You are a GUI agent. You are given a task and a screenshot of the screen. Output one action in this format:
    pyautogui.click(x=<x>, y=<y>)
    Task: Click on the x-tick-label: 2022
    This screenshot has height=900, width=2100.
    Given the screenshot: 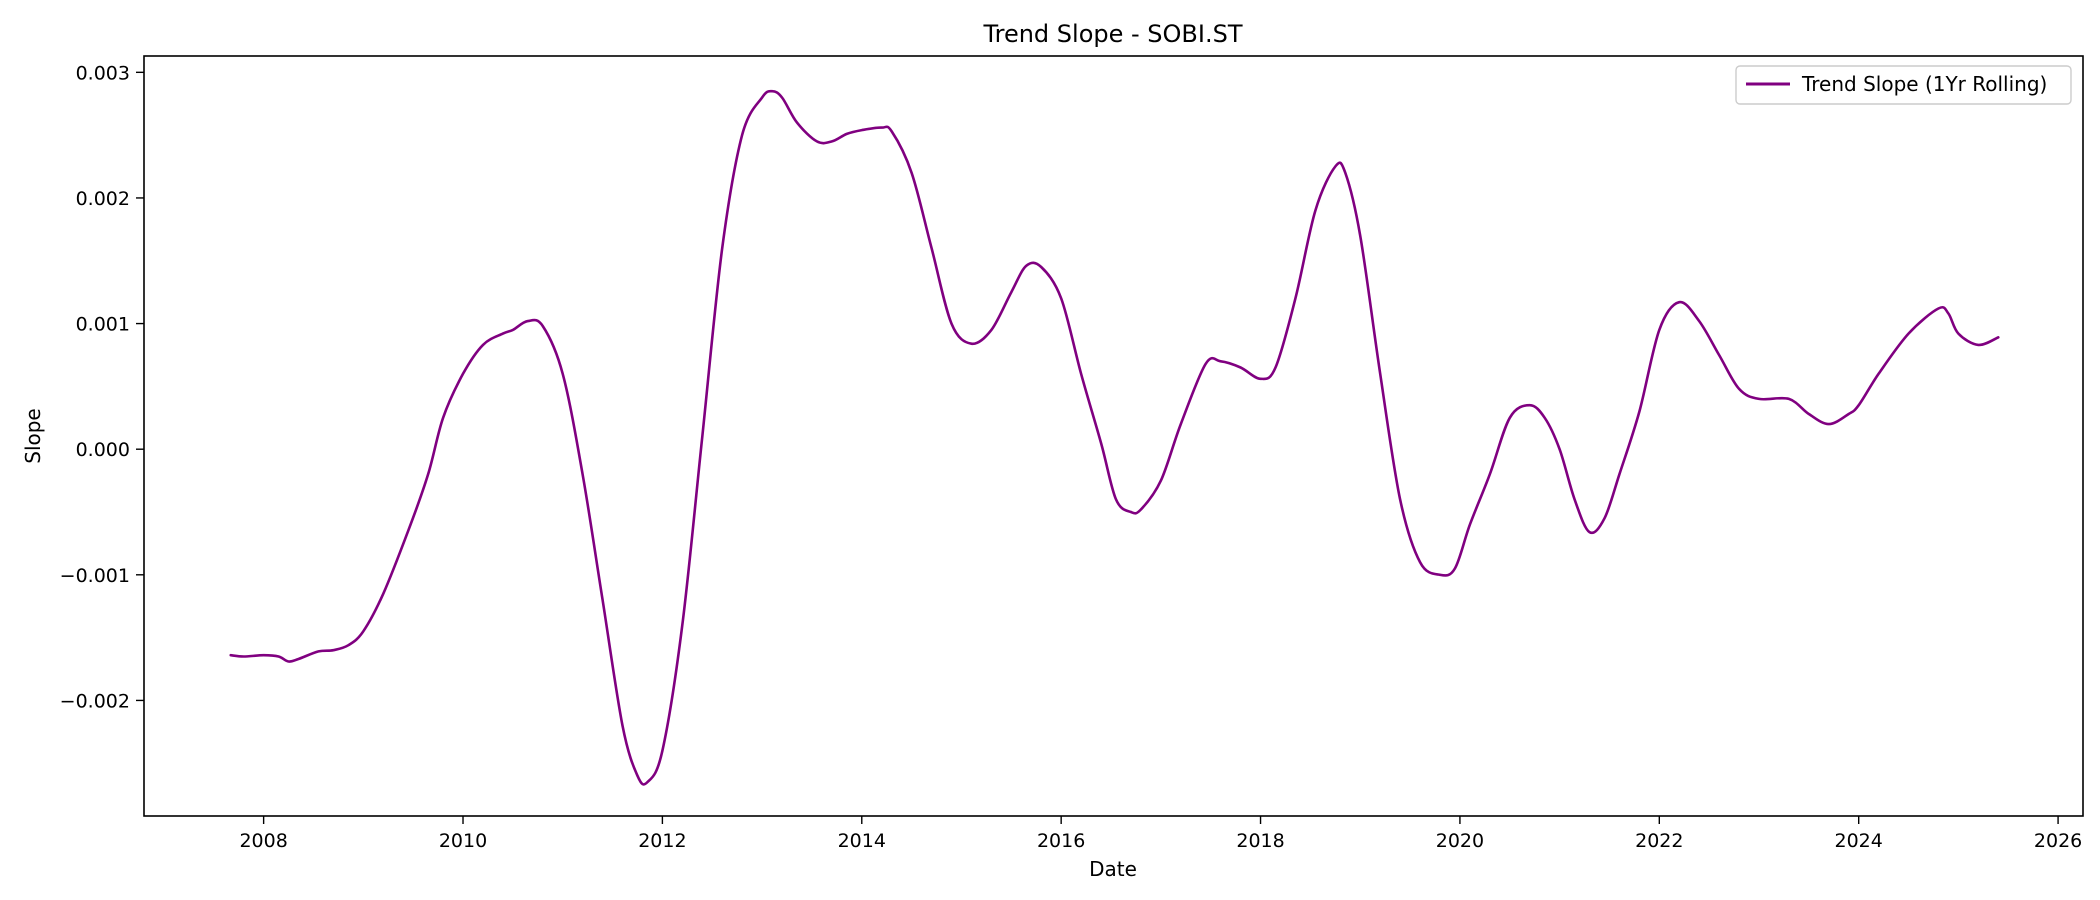 What is the action you would take?
    pyautogui.click(x=1659, y=841)
    